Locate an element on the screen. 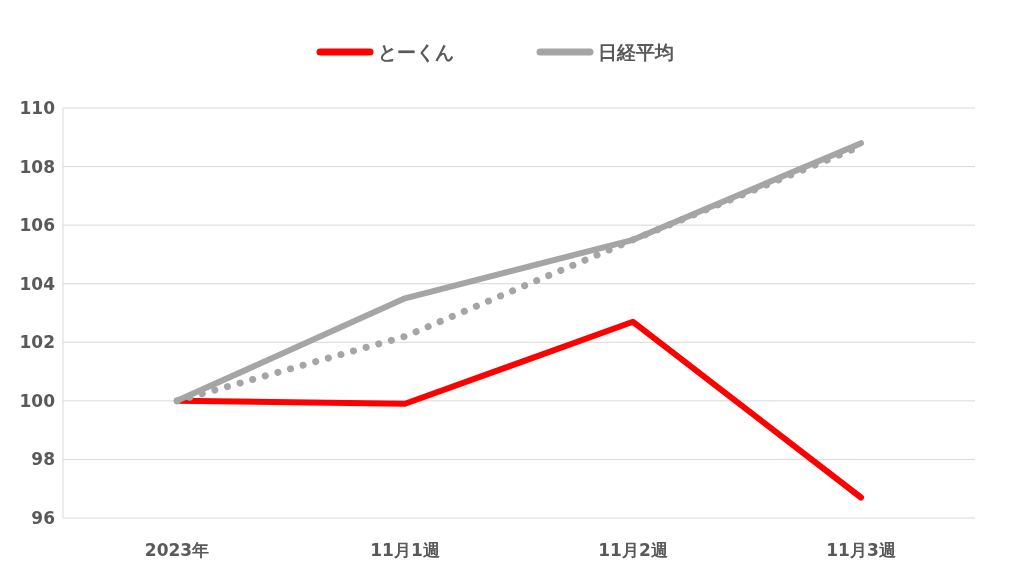 The height and width of the screenshot is (576, 1024). x-tick-label: 2023年 is located at coordinates (177, 550).